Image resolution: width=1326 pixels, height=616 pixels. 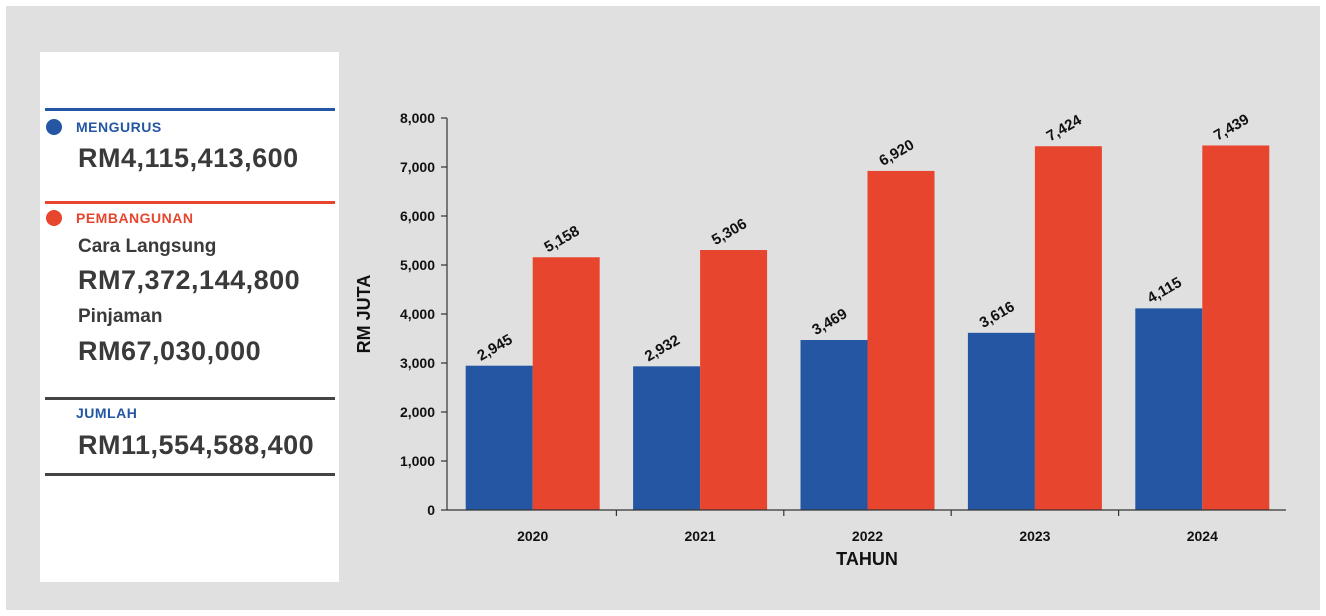 I want to click on y-tick-label: 1,000, so click(x=417, y=461).